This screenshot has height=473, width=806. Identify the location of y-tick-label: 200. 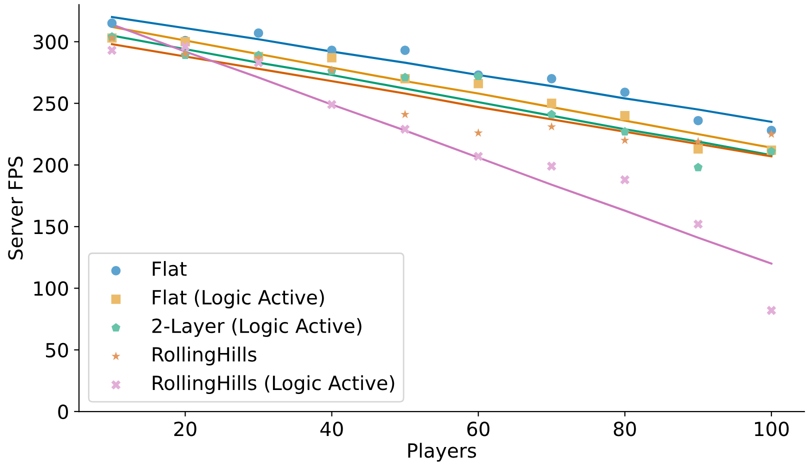
(51, 165).